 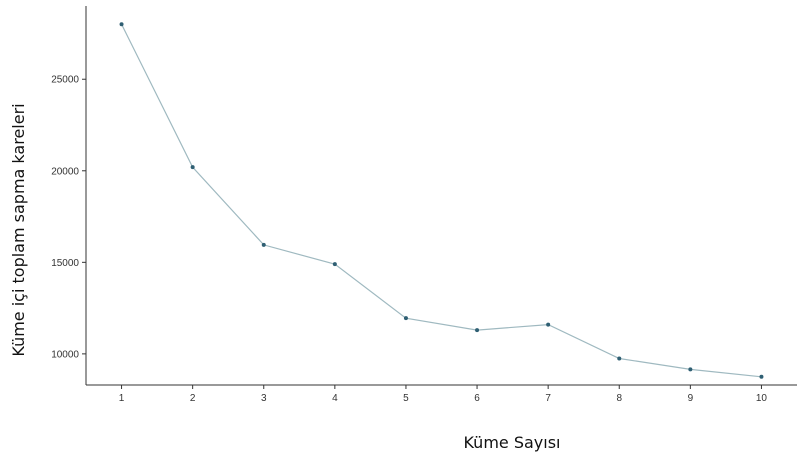 I want to click on y-tick-label: 20000, so click(x=65, y=171).